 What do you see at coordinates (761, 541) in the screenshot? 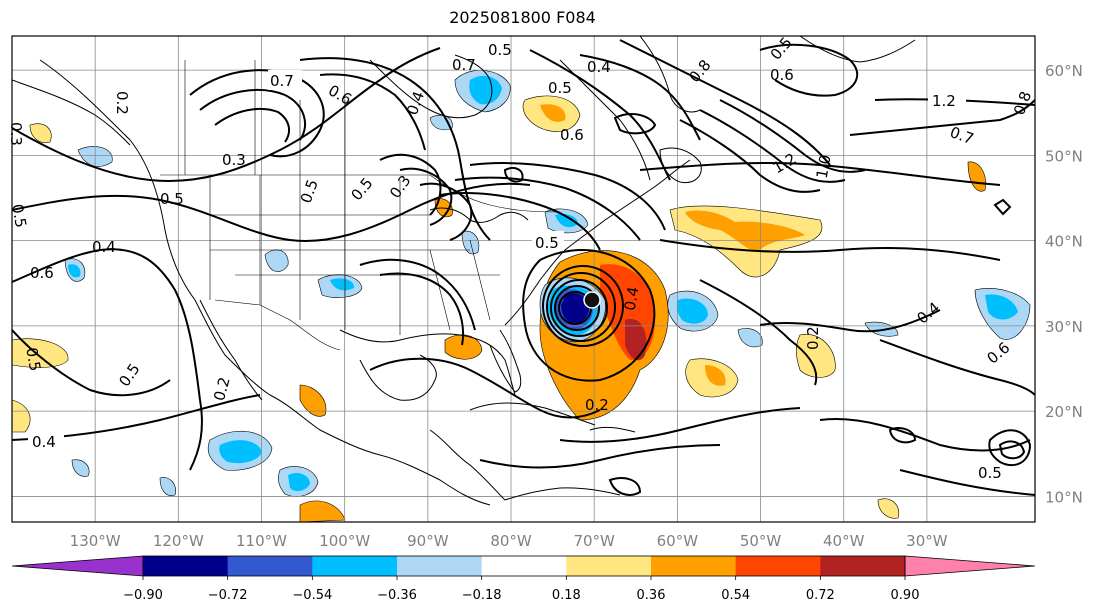
I see `longitude-tick-label: 50°W` at bounding box center [761, 541].